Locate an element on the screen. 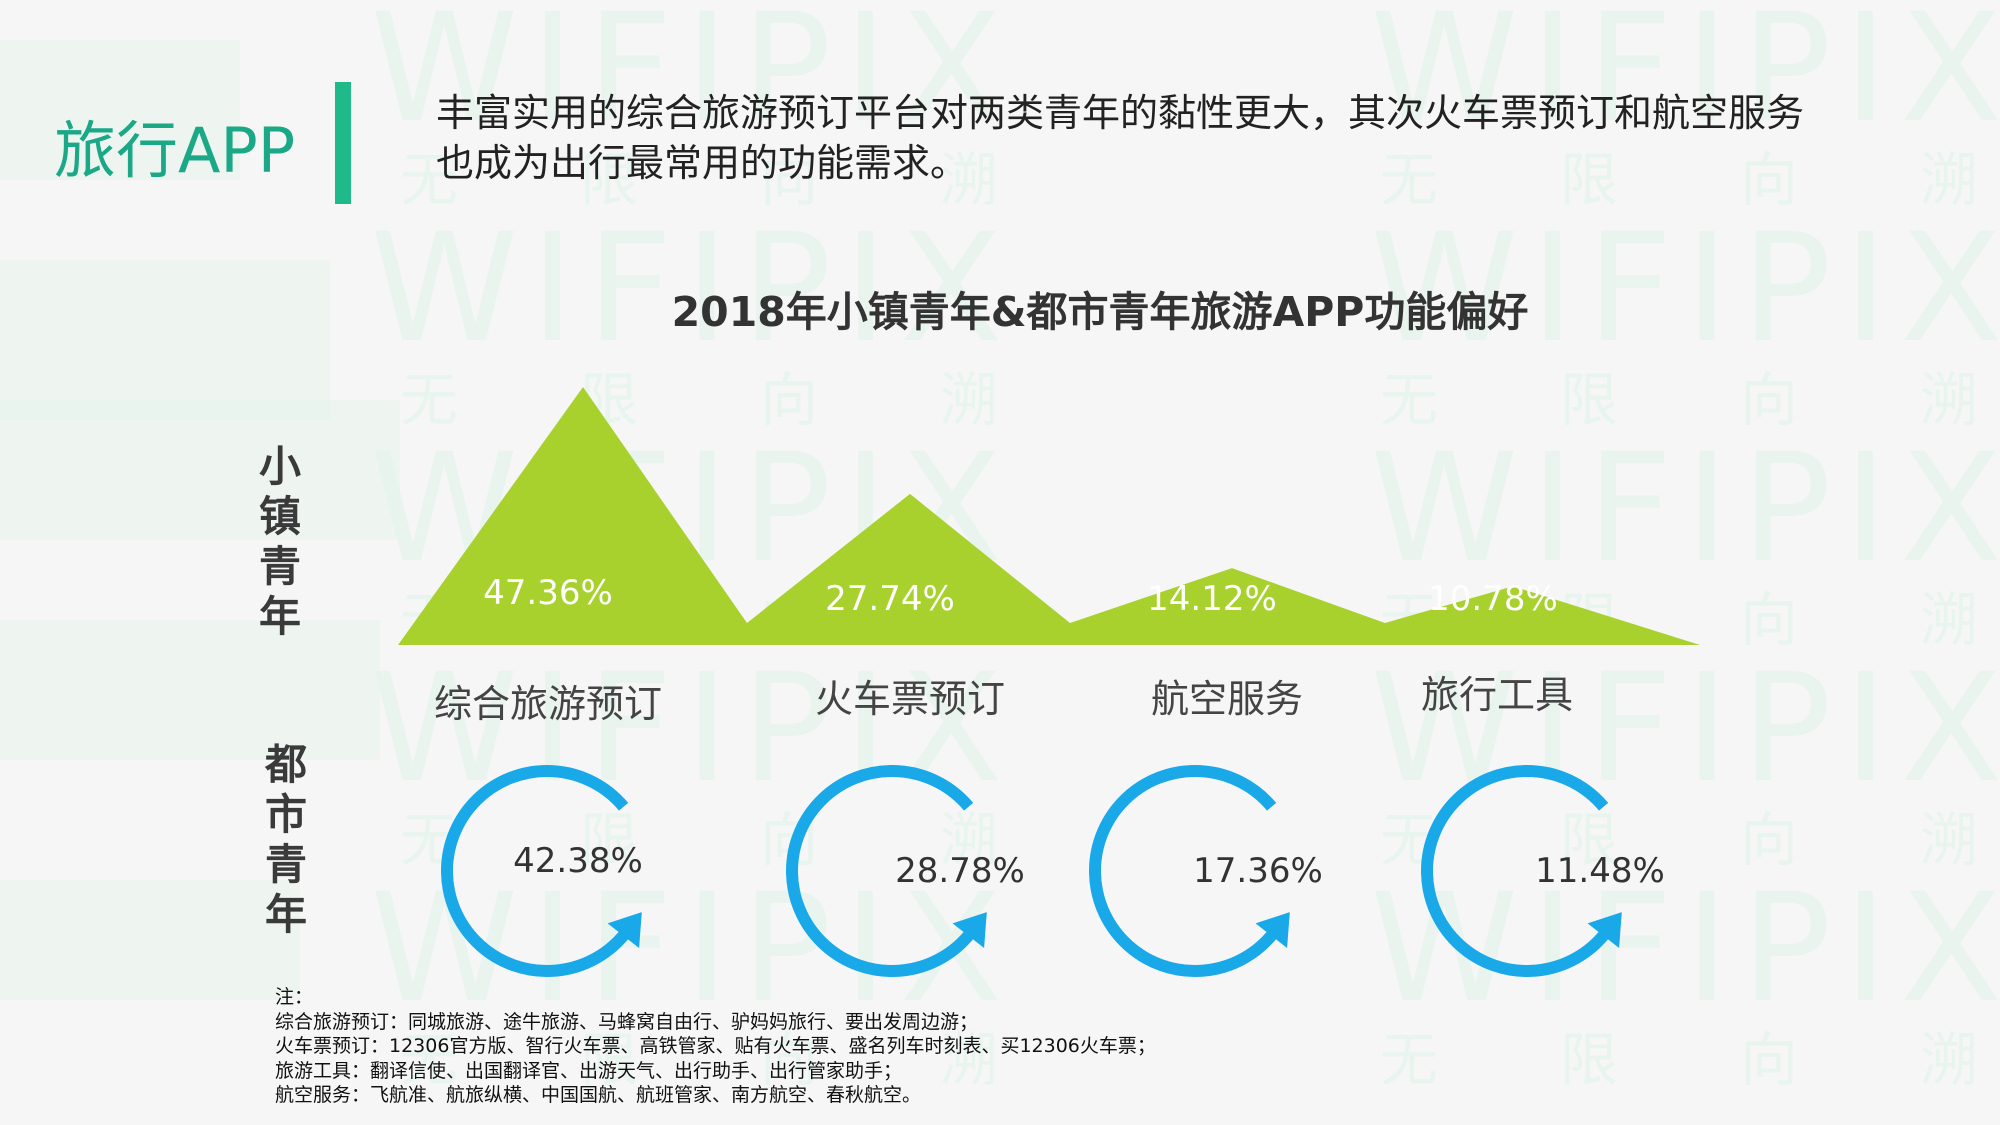  city-value-label: 11.48% is located at coordinates (1600, 871).